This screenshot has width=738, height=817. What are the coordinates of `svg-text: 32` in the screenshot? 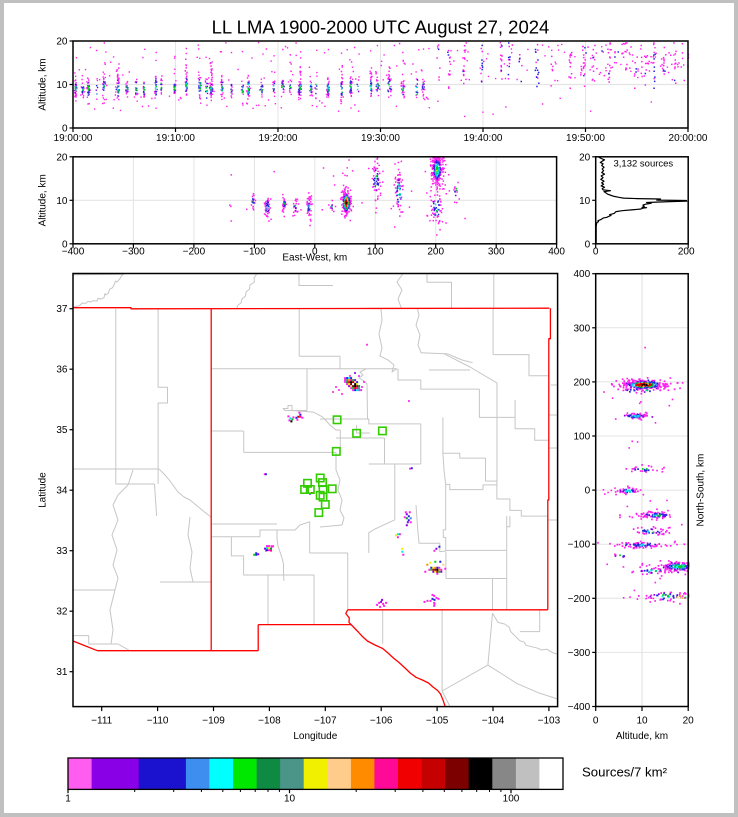 It's located at (62, 612).